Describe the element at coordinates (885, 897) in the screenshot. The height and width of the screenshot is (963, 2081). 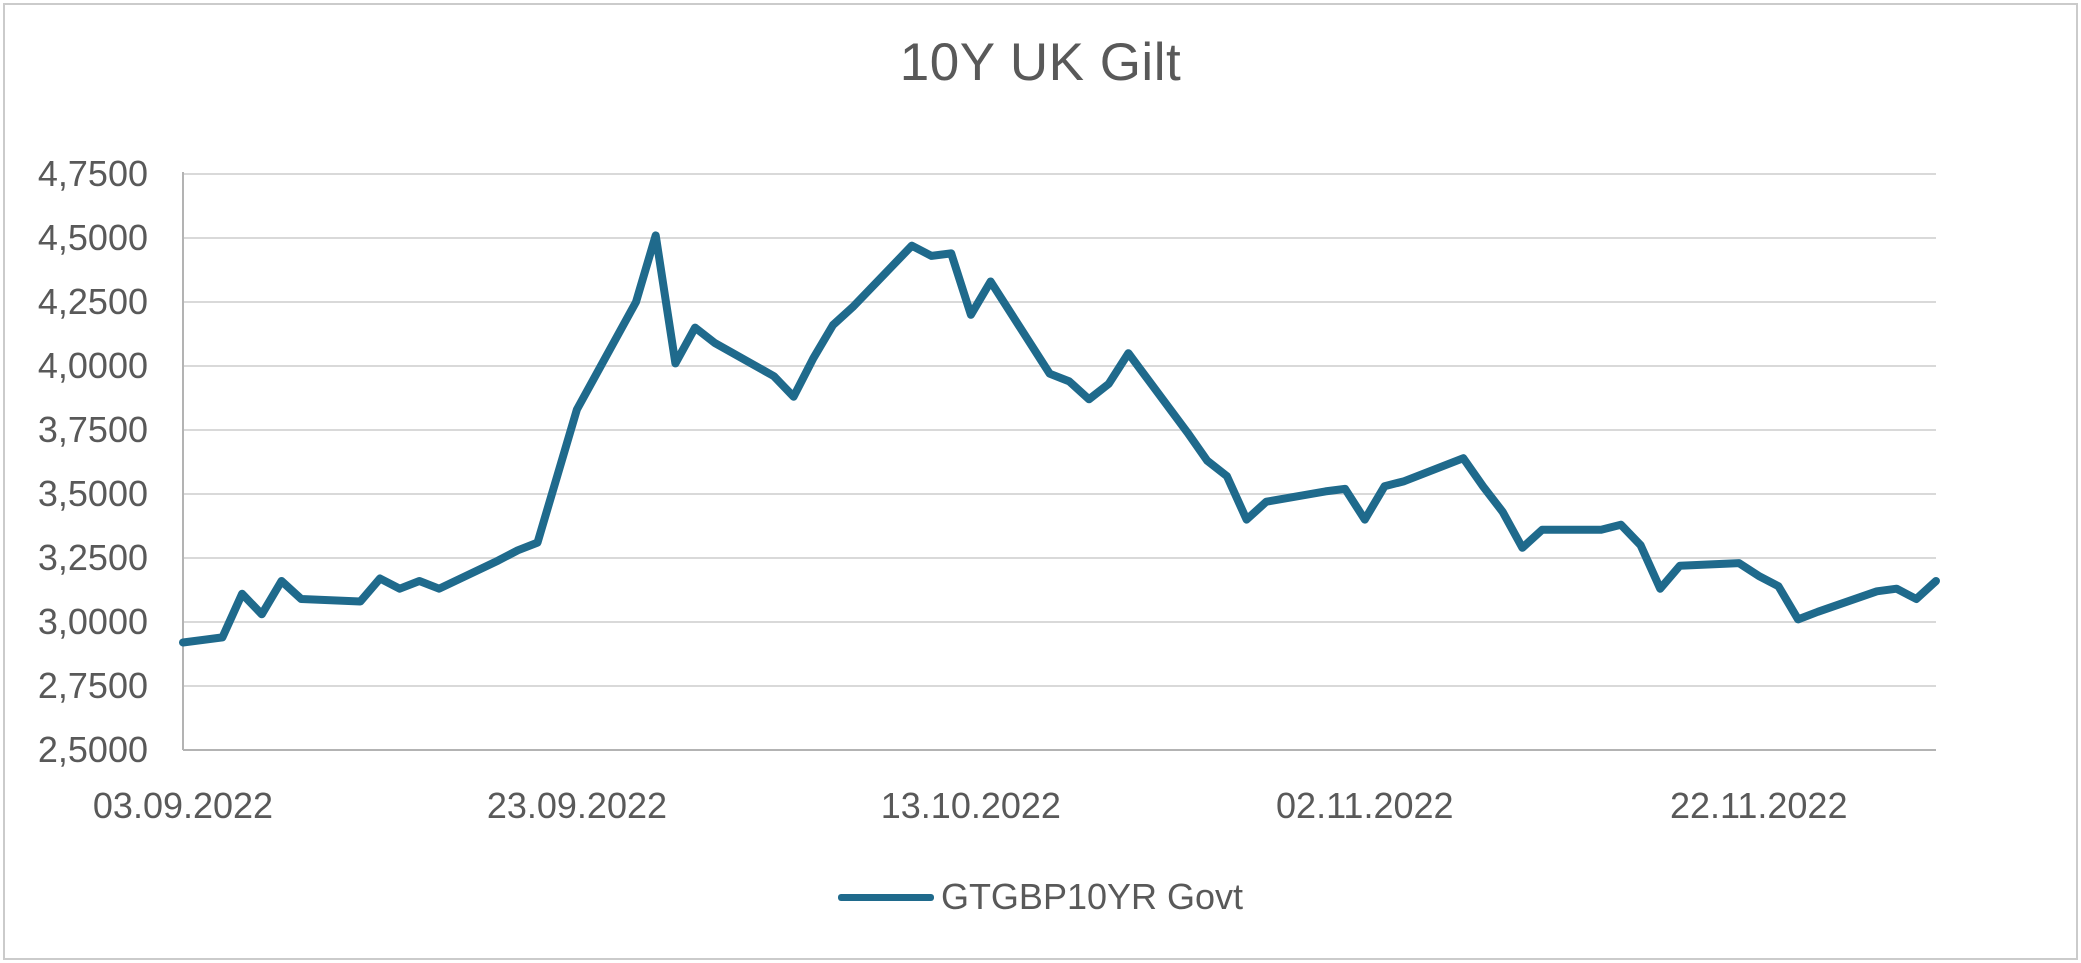
I see `legend-line-swatch` at that location.